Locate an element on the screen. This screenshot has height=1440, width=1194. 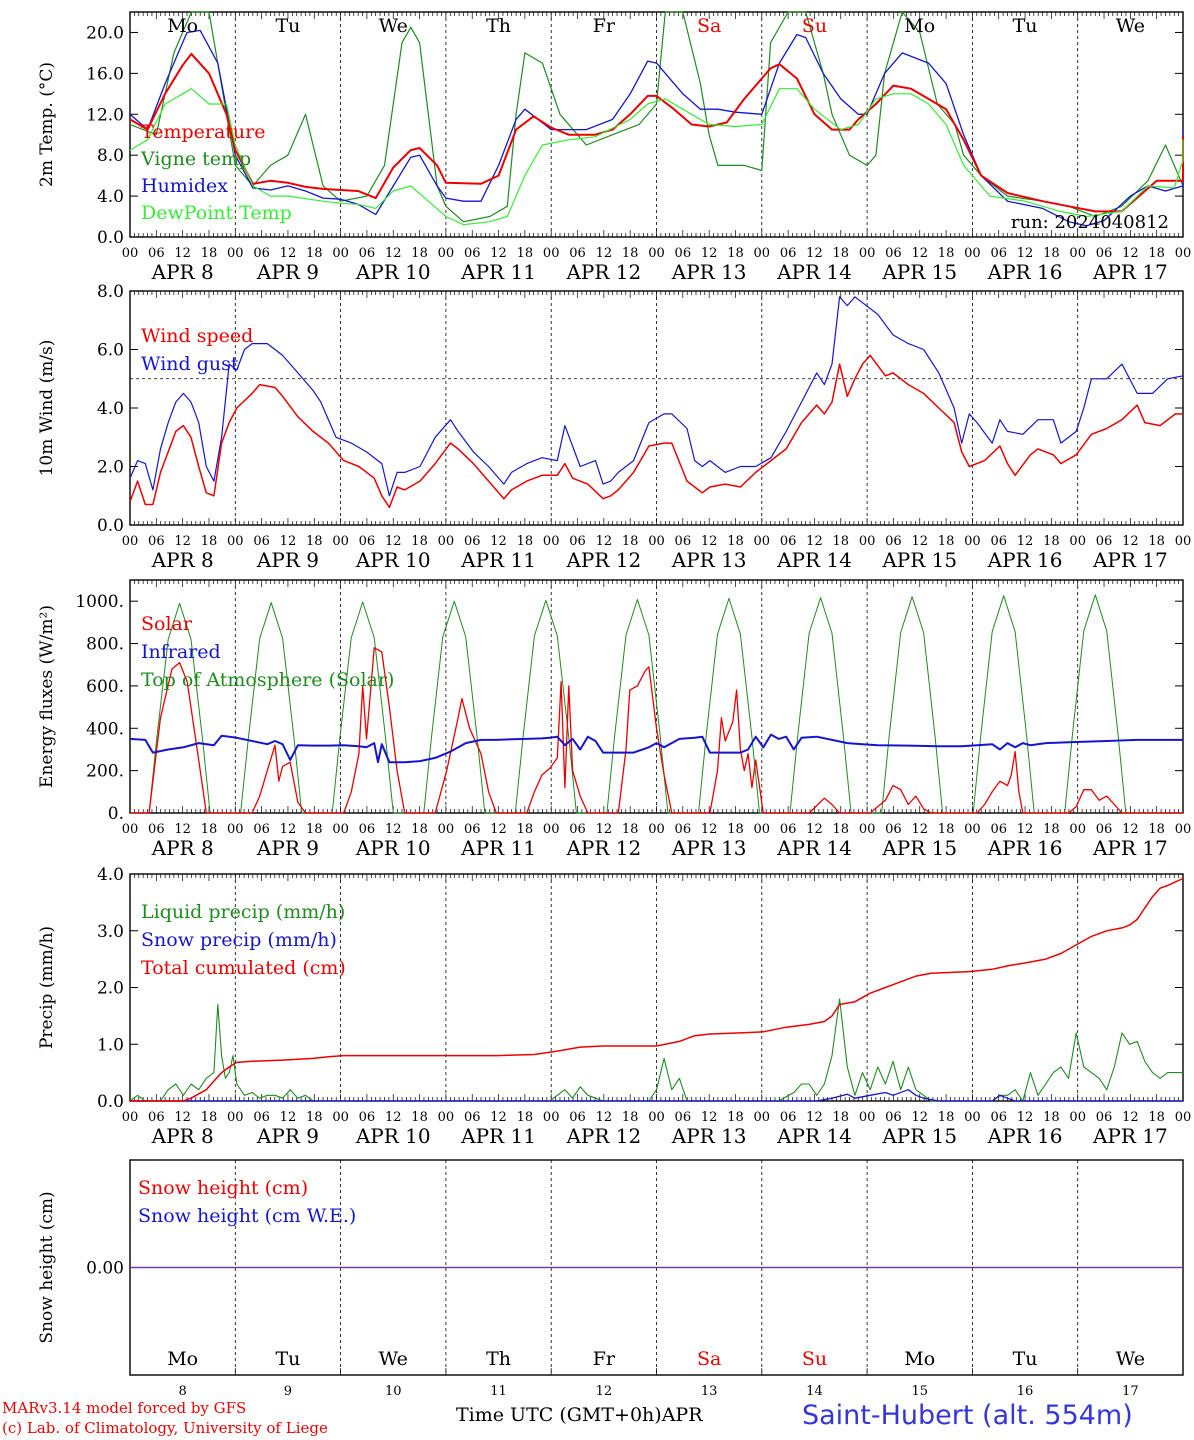
series-snow-precip-mm-h- is located at coordinates (656, 1095).